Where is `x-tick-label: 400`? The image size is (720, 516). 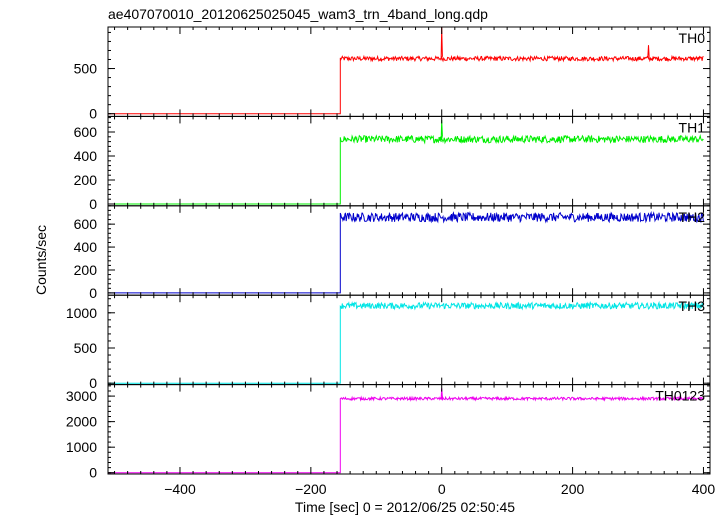
x-tick-label: 400 is located at coordinates (704, 489).